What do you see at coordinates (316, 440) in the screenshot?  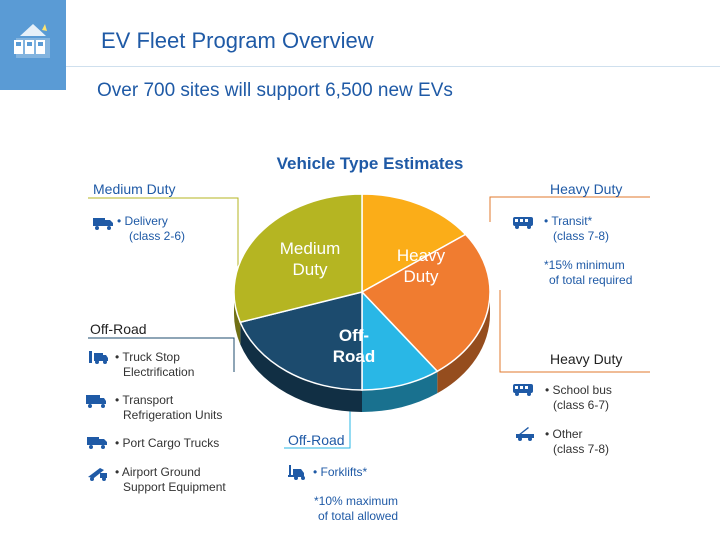 I see `off-road-heading-bottom: Off-Road` at bounding box center [316, 440].